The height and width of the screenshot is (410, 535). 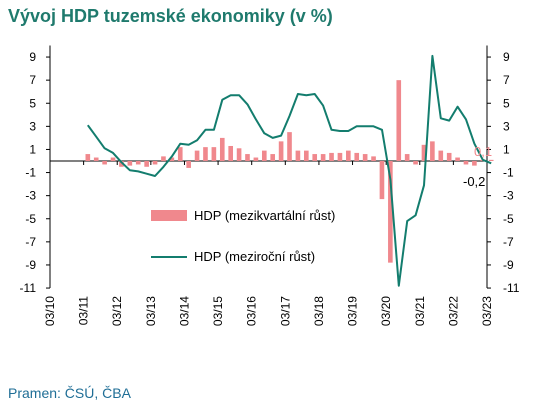 What do you see at coordinates (30, 173) in the screenshot?
I see `y-tick-label-left: -1` at bounding box center [30, 173].